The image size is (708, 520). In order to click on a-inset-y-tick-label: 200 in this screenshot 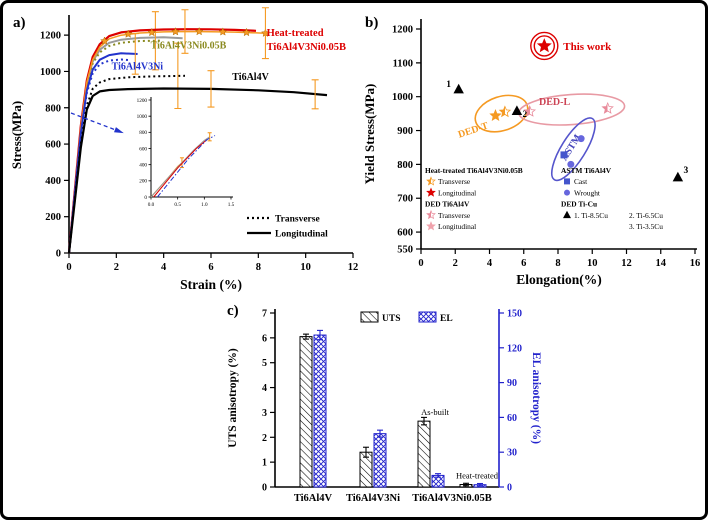, I will do `click(143, 182)`.